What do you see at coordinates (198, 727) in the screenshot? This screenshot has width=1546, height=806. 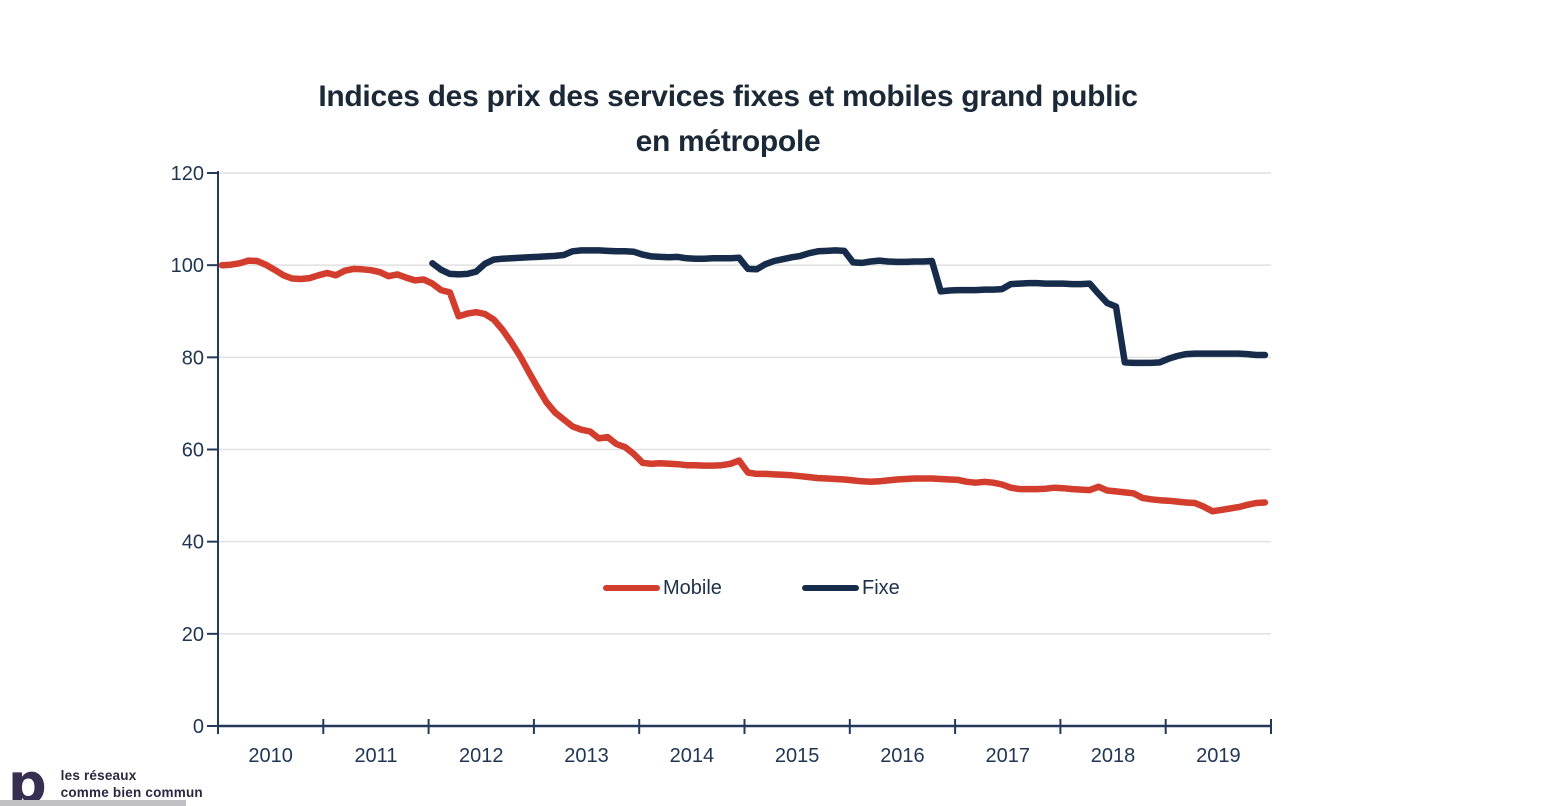 I see `y-axis-label: 0` at bounding box center [198, 727].